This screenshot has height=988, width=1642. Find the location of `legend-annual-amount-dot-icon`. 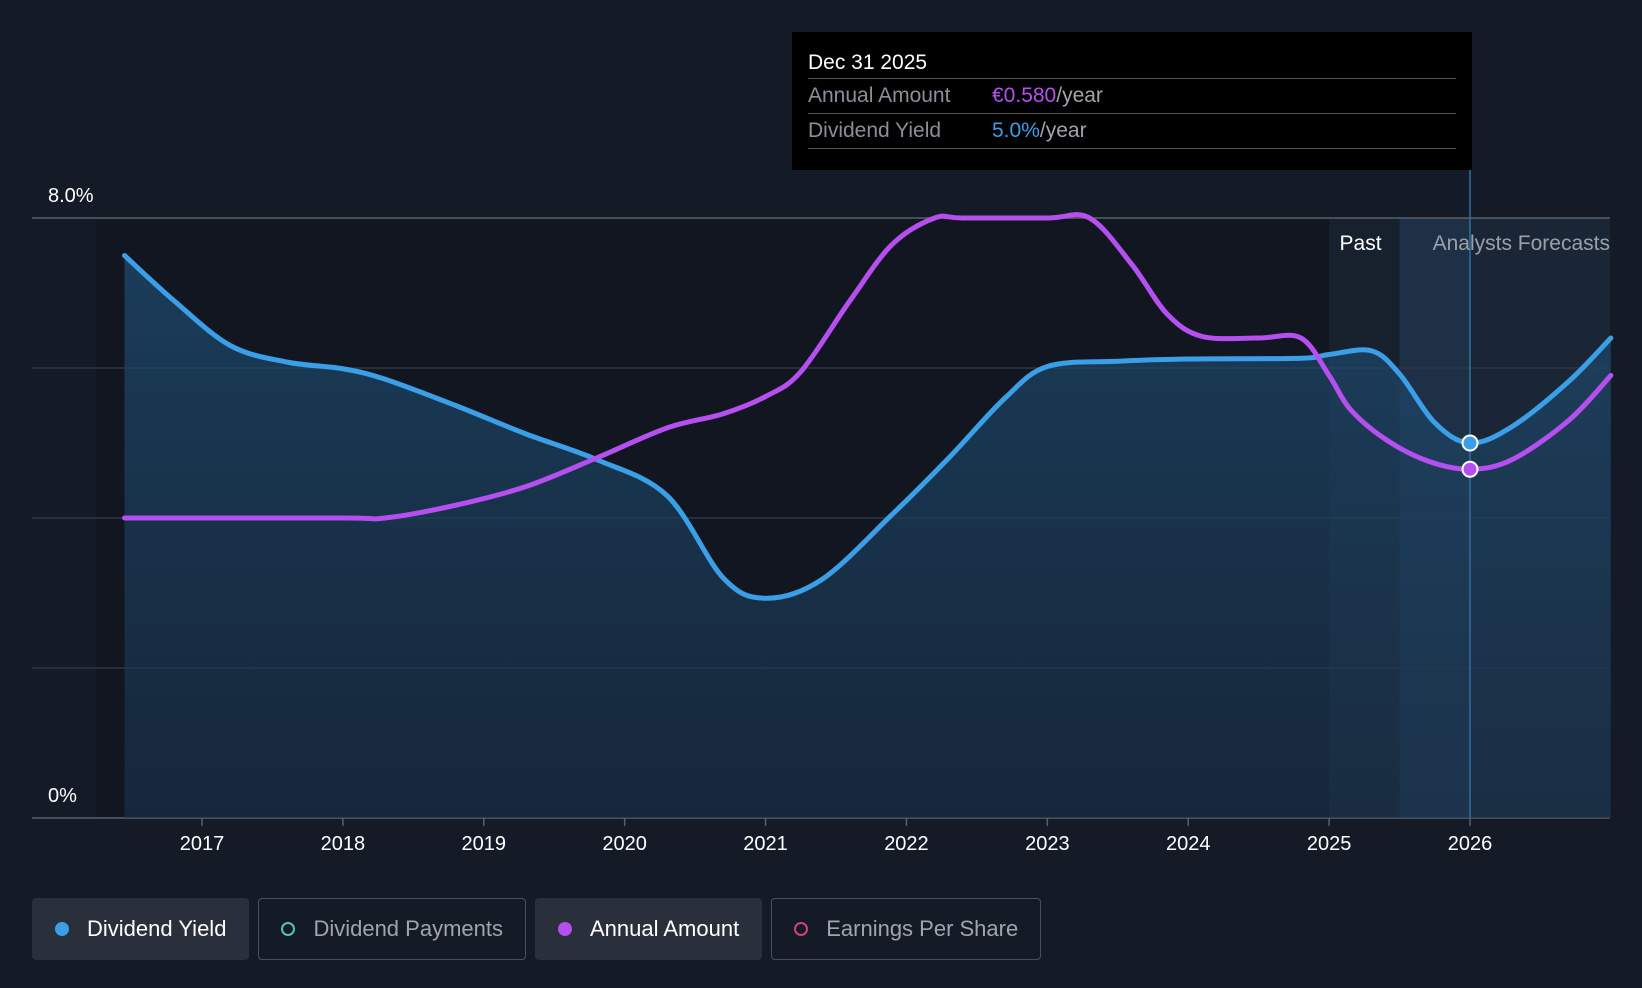

legend-annual-amount-dot-icon is located at coordinates (564, 929).